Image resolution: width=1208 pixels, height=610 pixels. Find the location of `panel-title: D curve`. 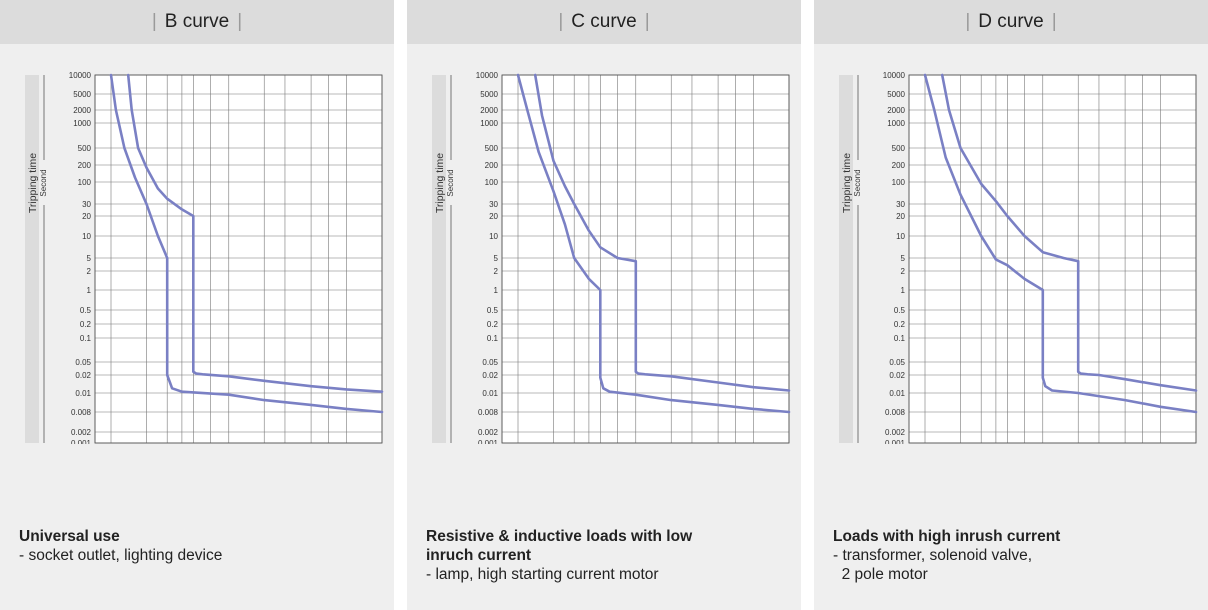

panel-title: D curve is located at coordinates (1011, 21).